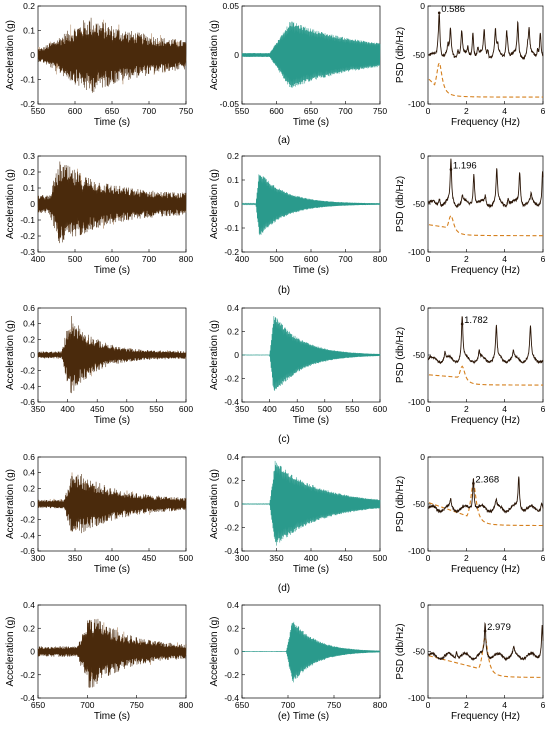  What do you see at coordinates (75, 558) in the screenshot?
I see `raw-panel-xtick-label: 350` at bounding box center [75, 558].